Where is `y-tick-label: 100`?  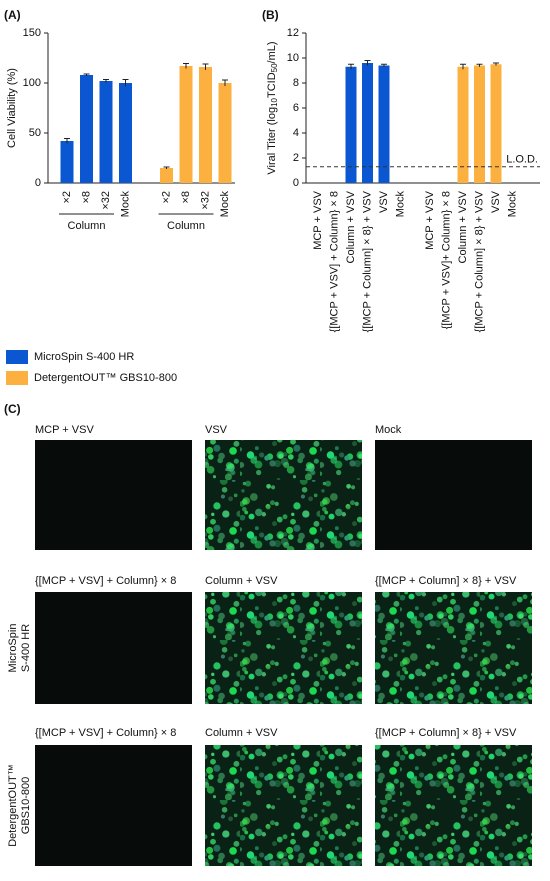 y-tick-label: 100 is located at coordinates (32, 83).